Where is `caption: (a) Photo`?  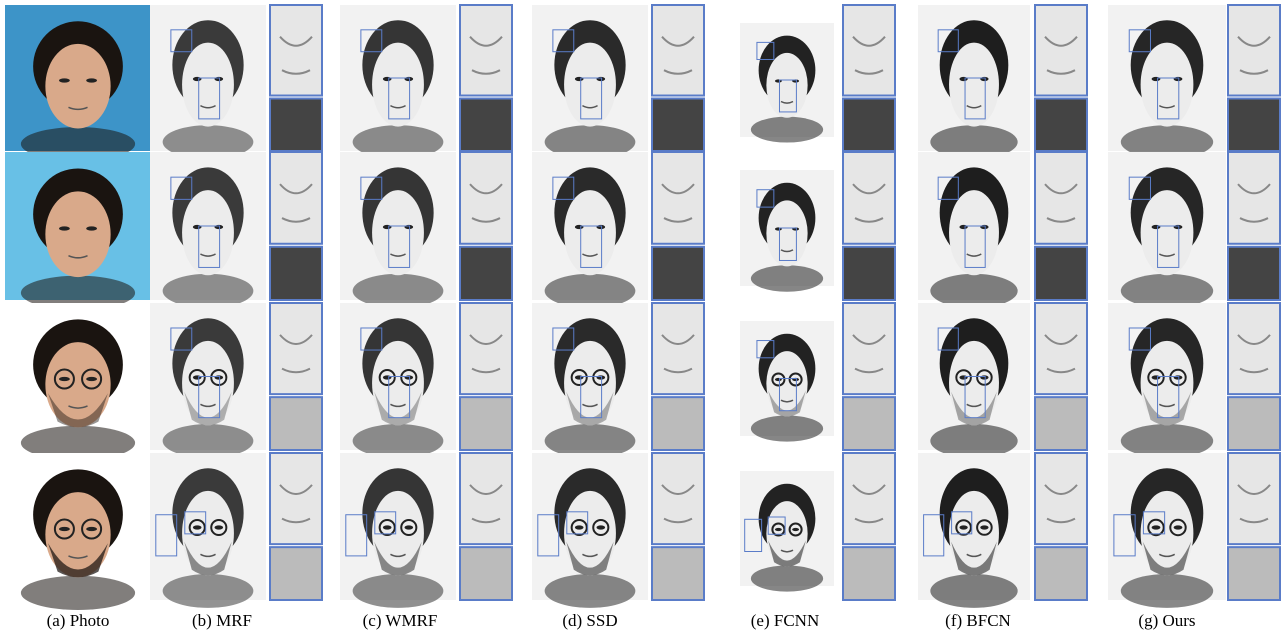
caption: (a) Photo is located at coordinates (78, 620).